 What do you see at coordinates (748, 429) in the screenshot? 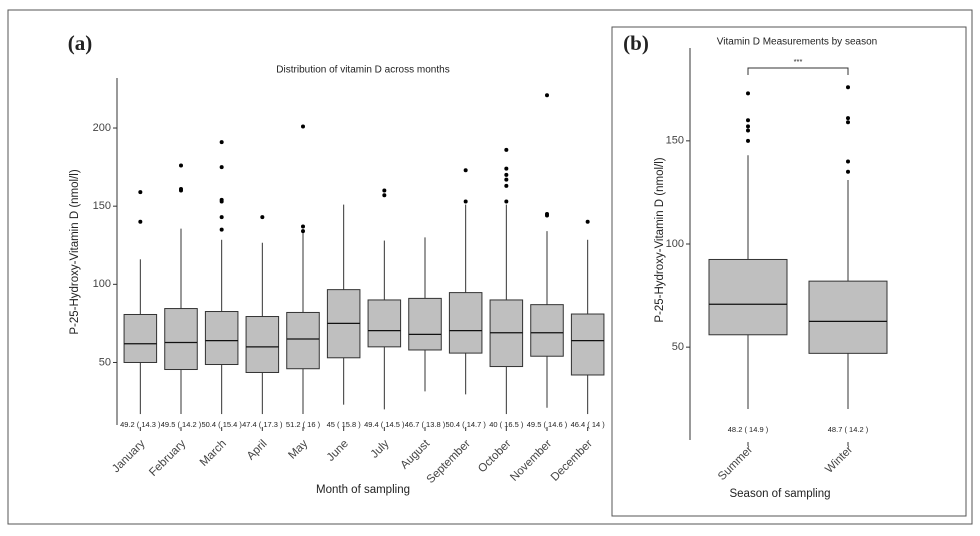
I see `box-annotation: 48.2 ( 14.9 )` at bounding box center [748, 429].